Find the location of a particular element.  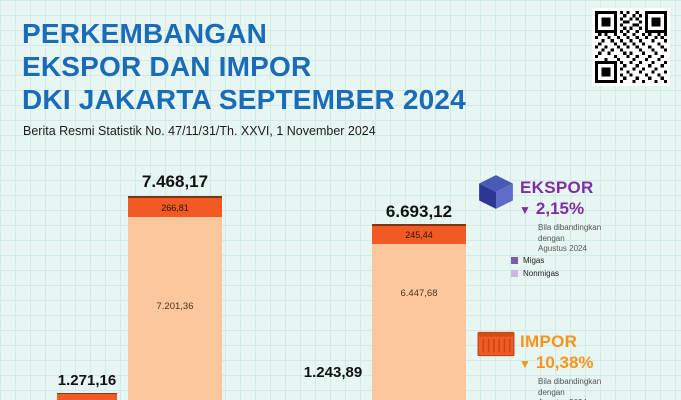

legend-item-migas: Migas is located at coordinates (535, 260).